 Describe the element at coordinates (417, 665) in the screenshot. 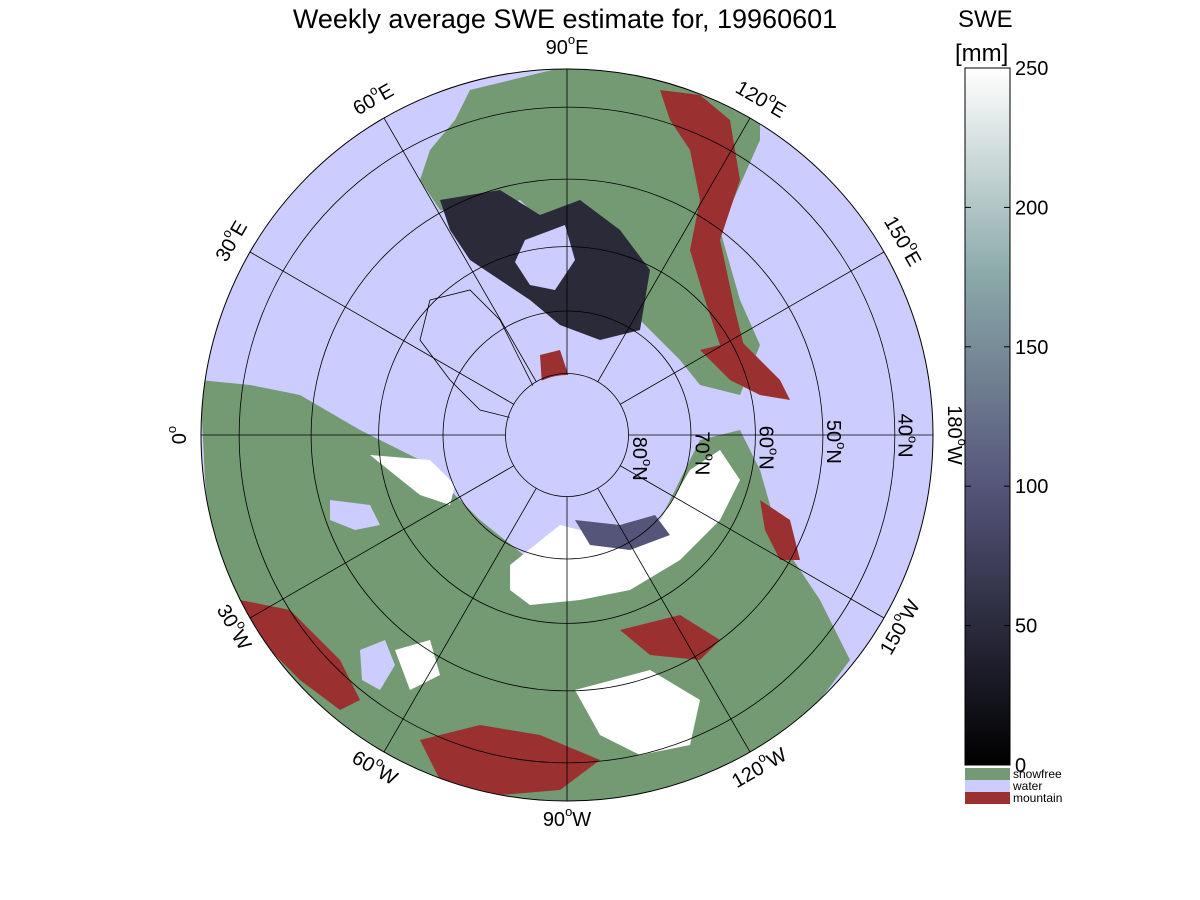

I see `ural-snow` at that location.